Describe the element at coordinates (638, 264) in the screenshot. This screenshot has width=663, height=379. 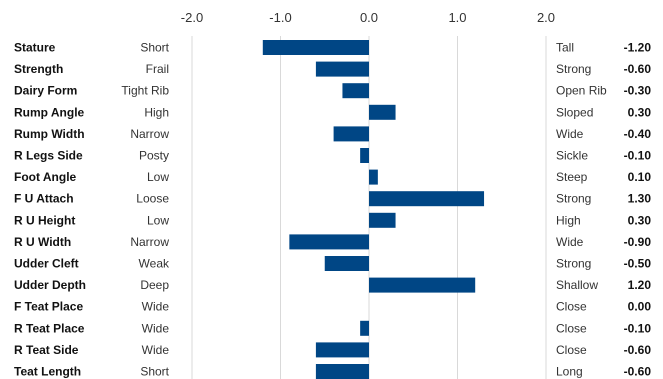
I see `value-label: -0.50` at that location.